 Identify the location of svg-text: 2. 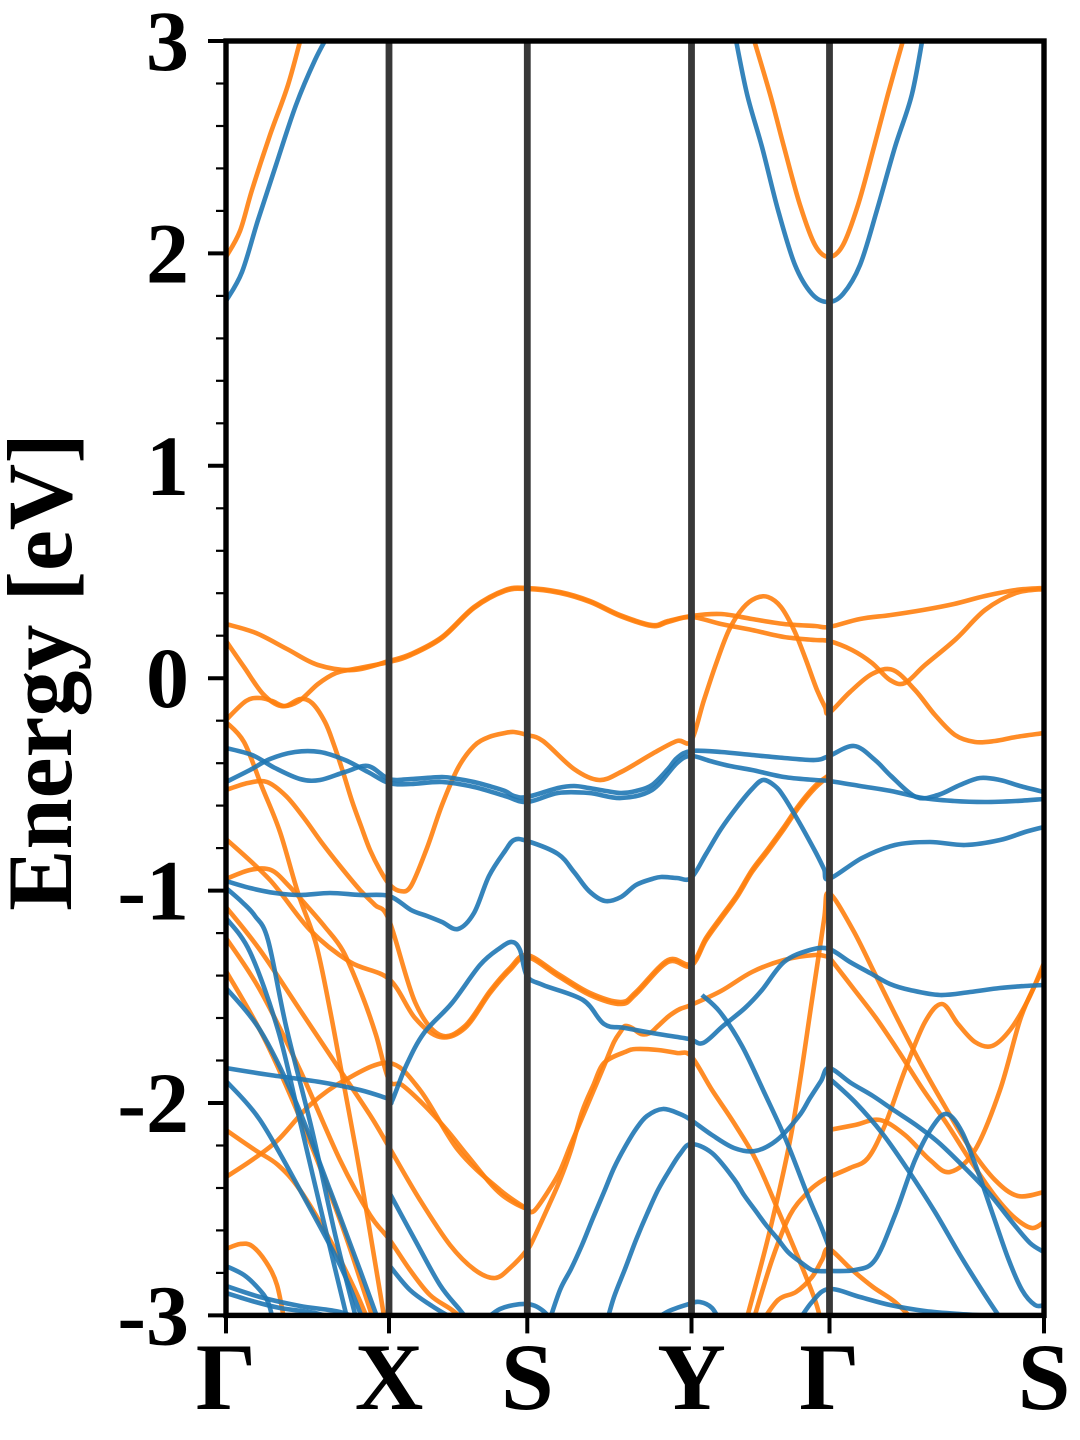
(167, 253).